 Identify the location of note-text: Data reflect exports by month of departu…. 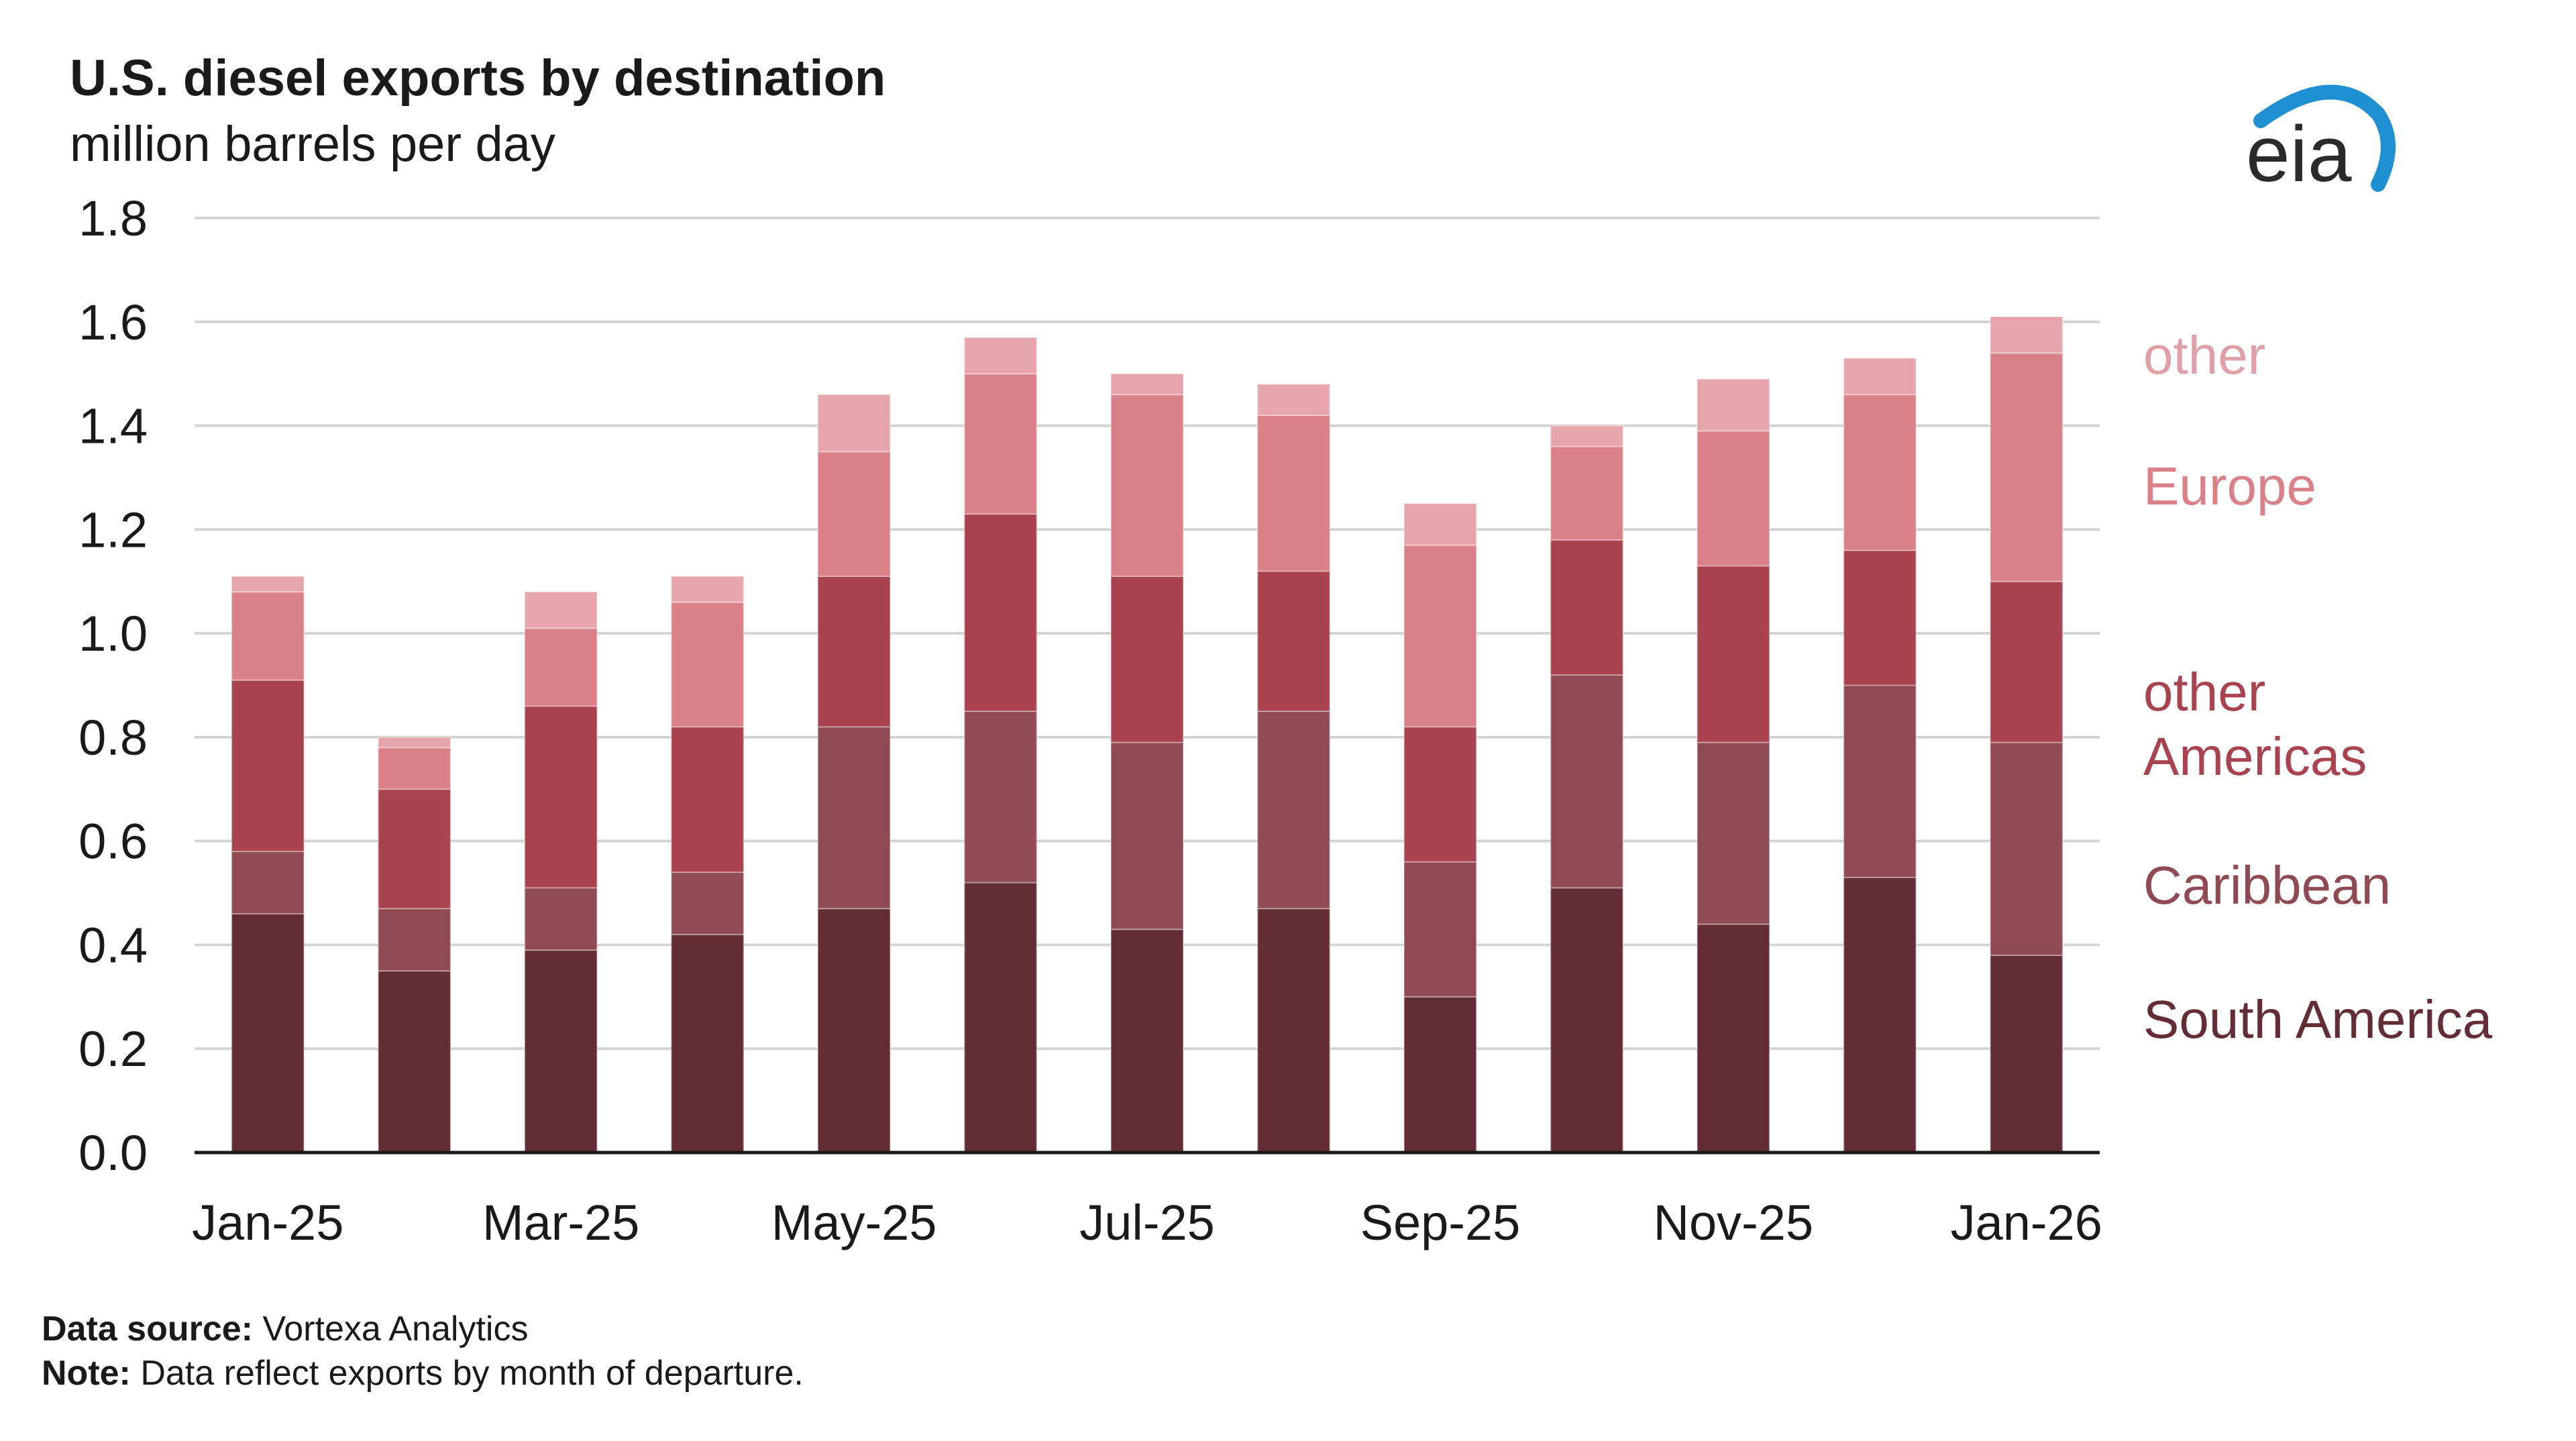
(467, 1373).